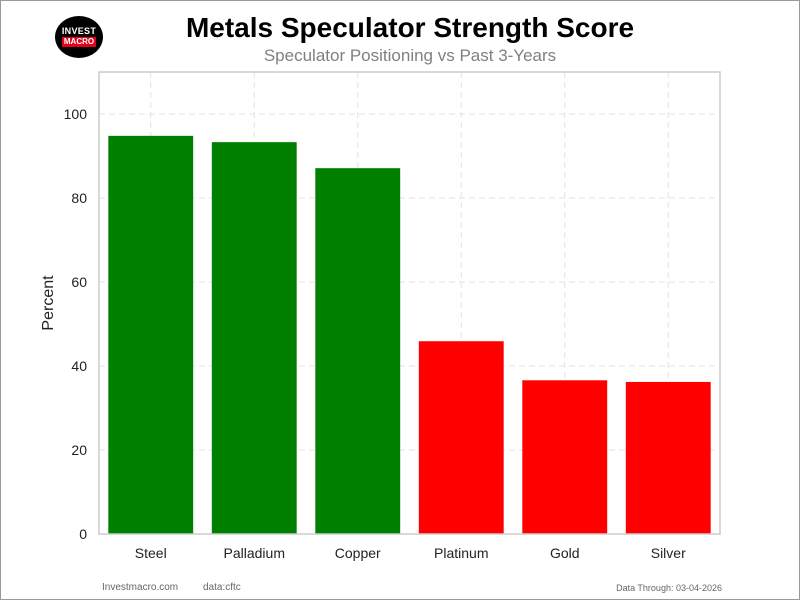 The height and width of the screenshot is (600, 800). I want to click on x-tick-label: Platinum, so click(461, 553).